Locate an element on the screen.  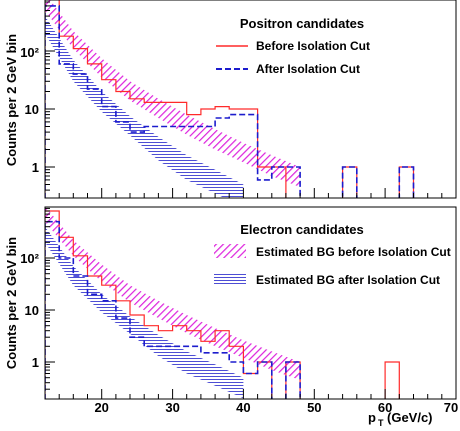
legend-swatch-bg-after is located at coordinates (230, 279).